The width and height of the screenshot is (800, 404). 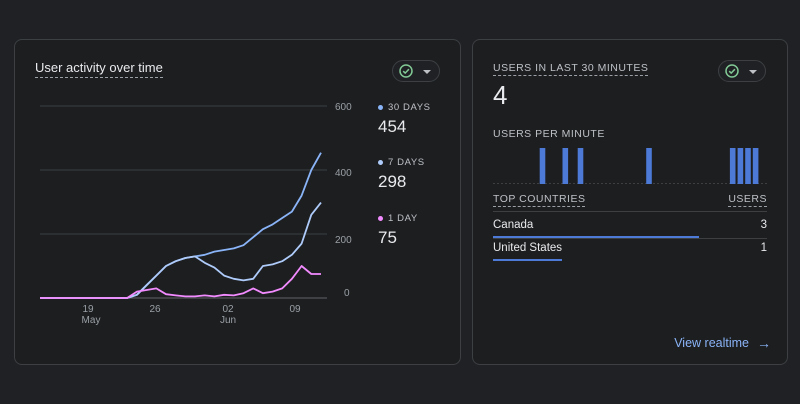 What do you see at coordinates (528, 248) in the screenshot?
I see `country-name: United States` at bounding box center [528, 248].